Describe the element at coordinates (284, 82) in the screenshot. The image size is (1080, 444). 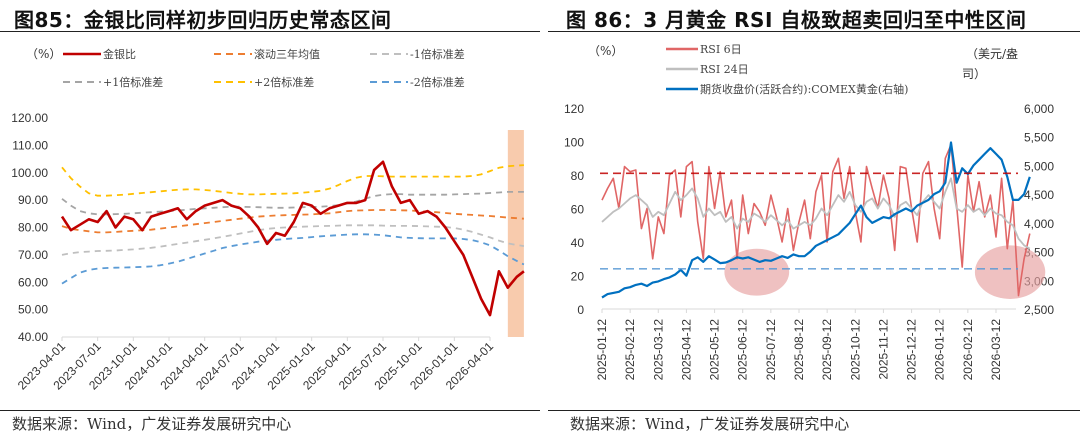
I see `legend-label: +2倍标准差` at that location.